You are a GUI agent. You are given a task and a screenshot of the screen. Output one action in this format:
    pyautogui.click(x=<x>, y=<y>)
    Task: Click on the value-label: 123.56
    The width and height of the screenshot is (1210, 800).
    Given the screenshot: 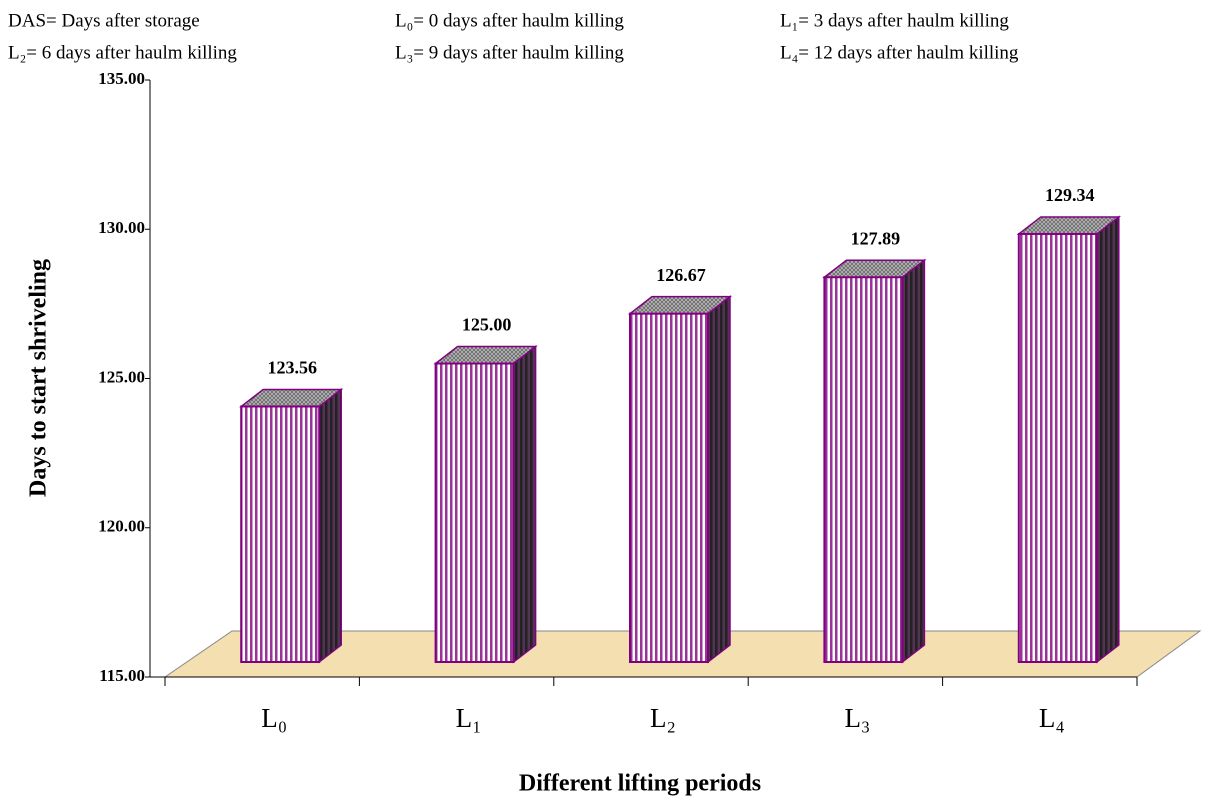 What is the action you would take?
    pyautogui.click(x=292, y=368)
    